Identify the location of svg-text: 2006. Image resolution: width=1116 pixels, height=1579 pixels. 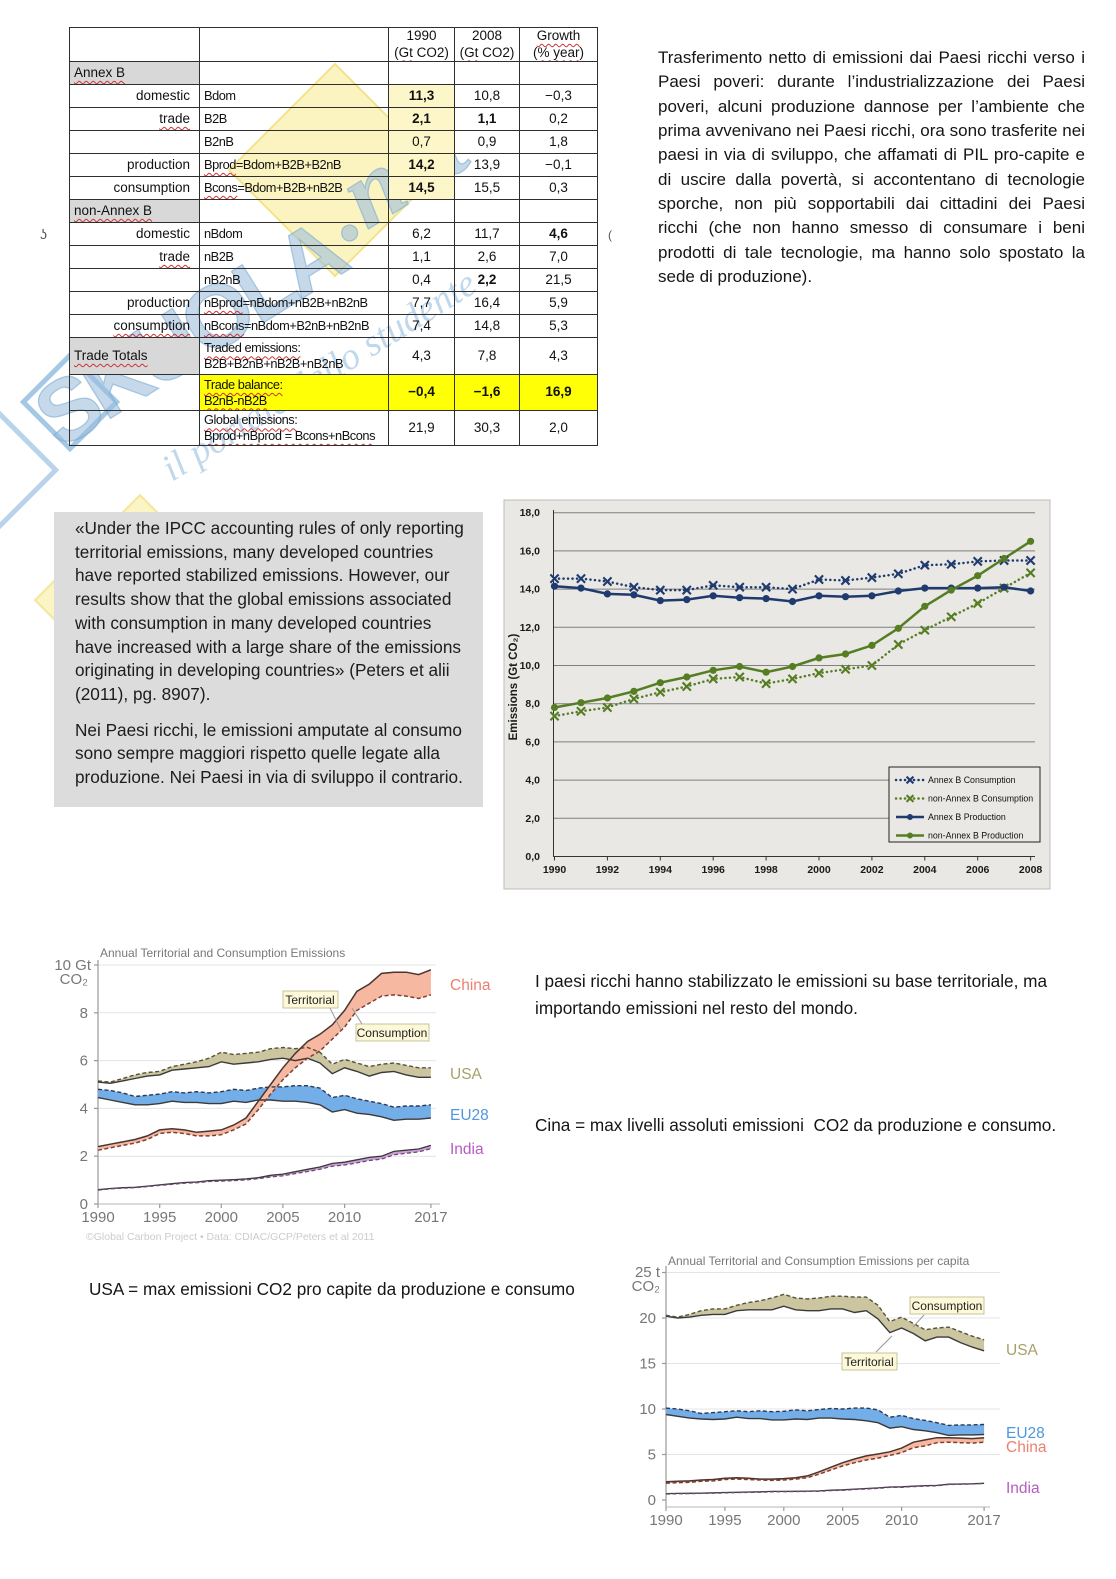
(978, 870).